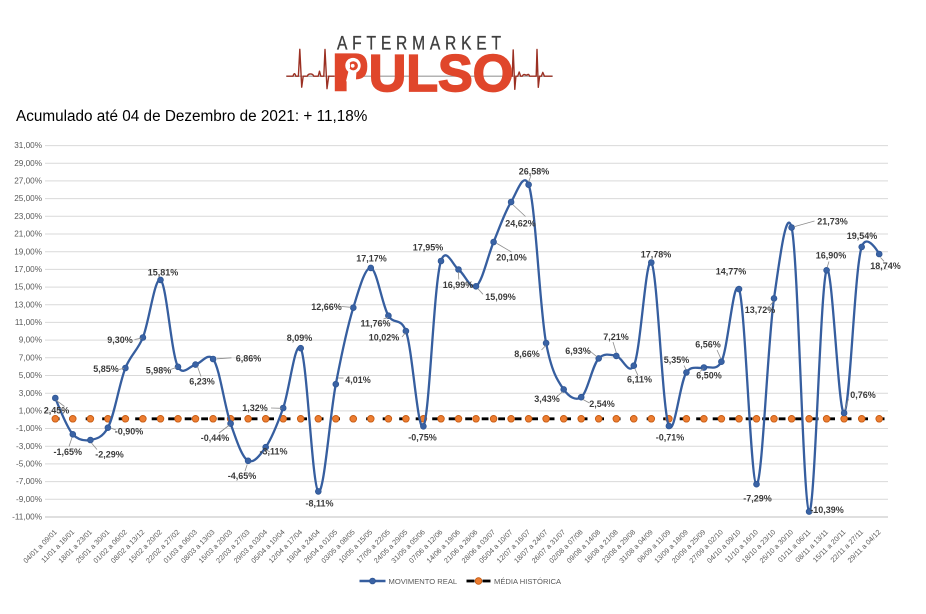 Image resolution: width=926 pixels, height=614 pixels. I want to click on svg-text: 1,00%, so click(30, 411).